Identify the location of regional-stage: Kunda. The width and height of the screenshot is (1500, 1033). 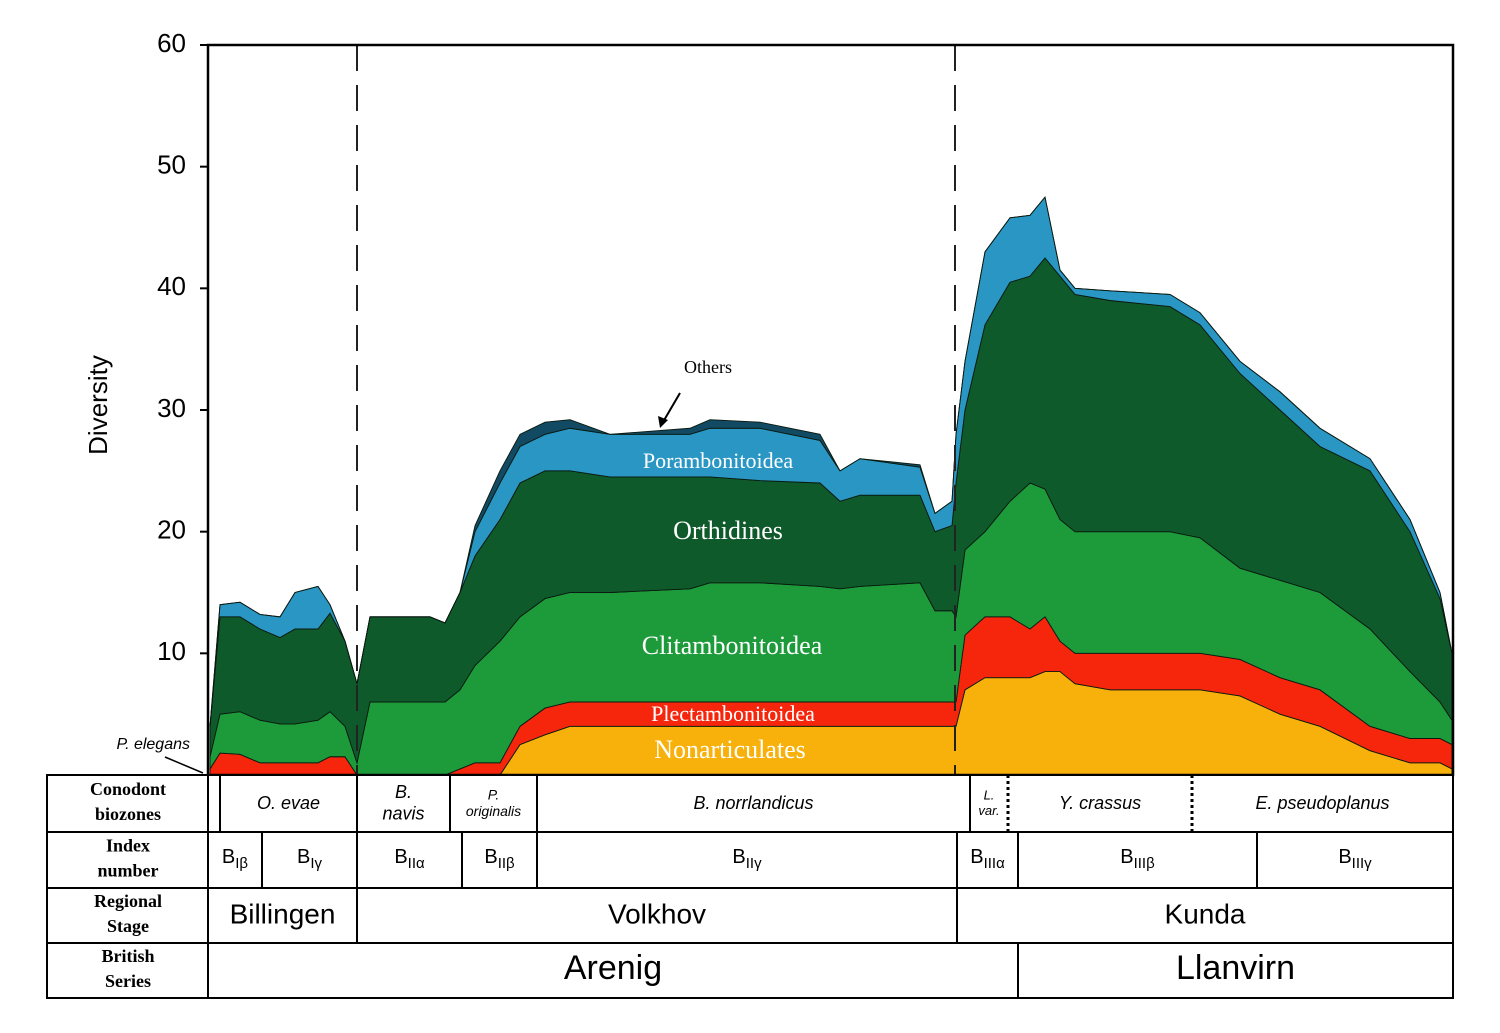
(1205, 913).